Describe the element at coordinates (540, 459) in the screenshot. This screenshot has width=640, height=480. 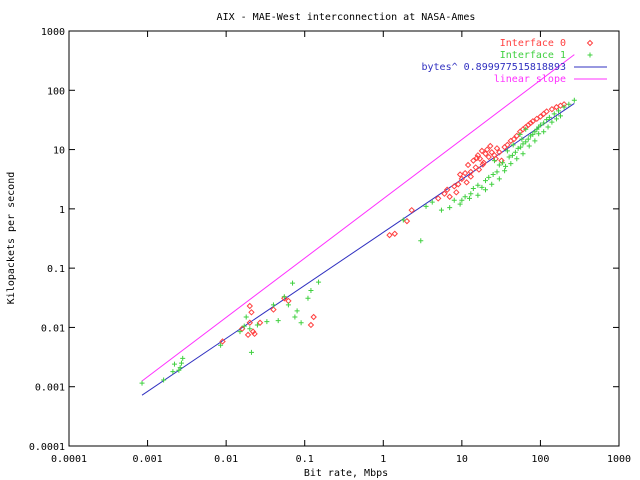
I see `x-tick-label: 100` at that location.